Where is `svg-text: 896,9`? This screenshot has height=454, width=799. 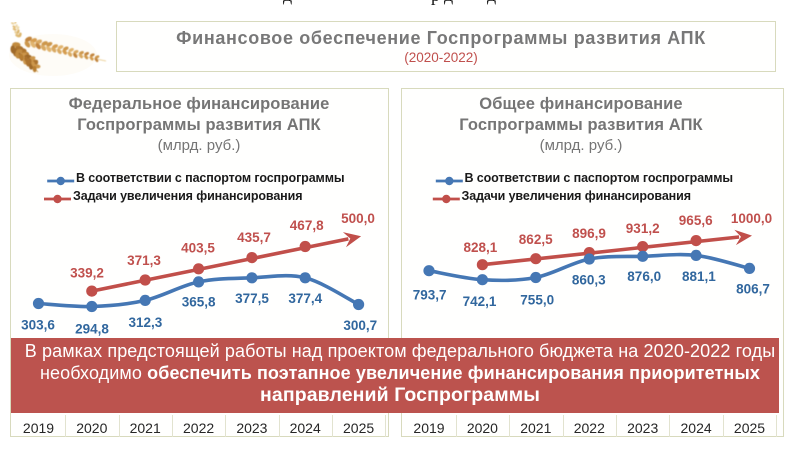 svg-text: 896,9 is located at coordinates (589, 233).